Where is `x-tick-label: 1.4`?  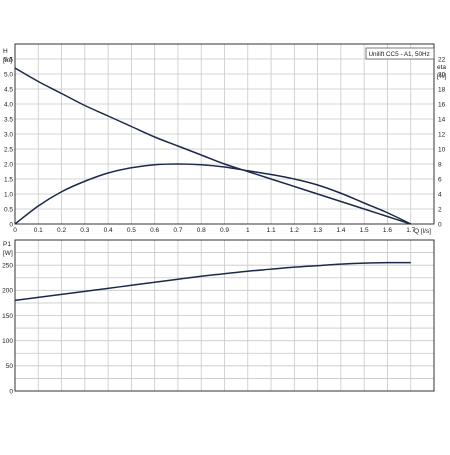 x-tick-label: 1.4 is located at coordinates (340, 230).